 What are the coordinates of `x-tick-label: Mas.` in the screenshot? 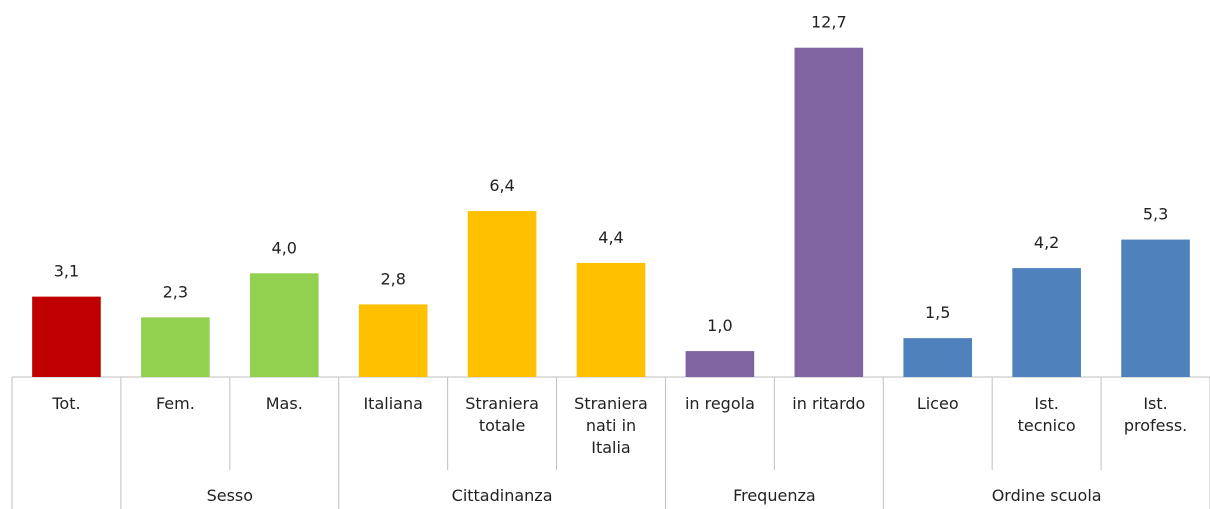 It's located at (284, 403).